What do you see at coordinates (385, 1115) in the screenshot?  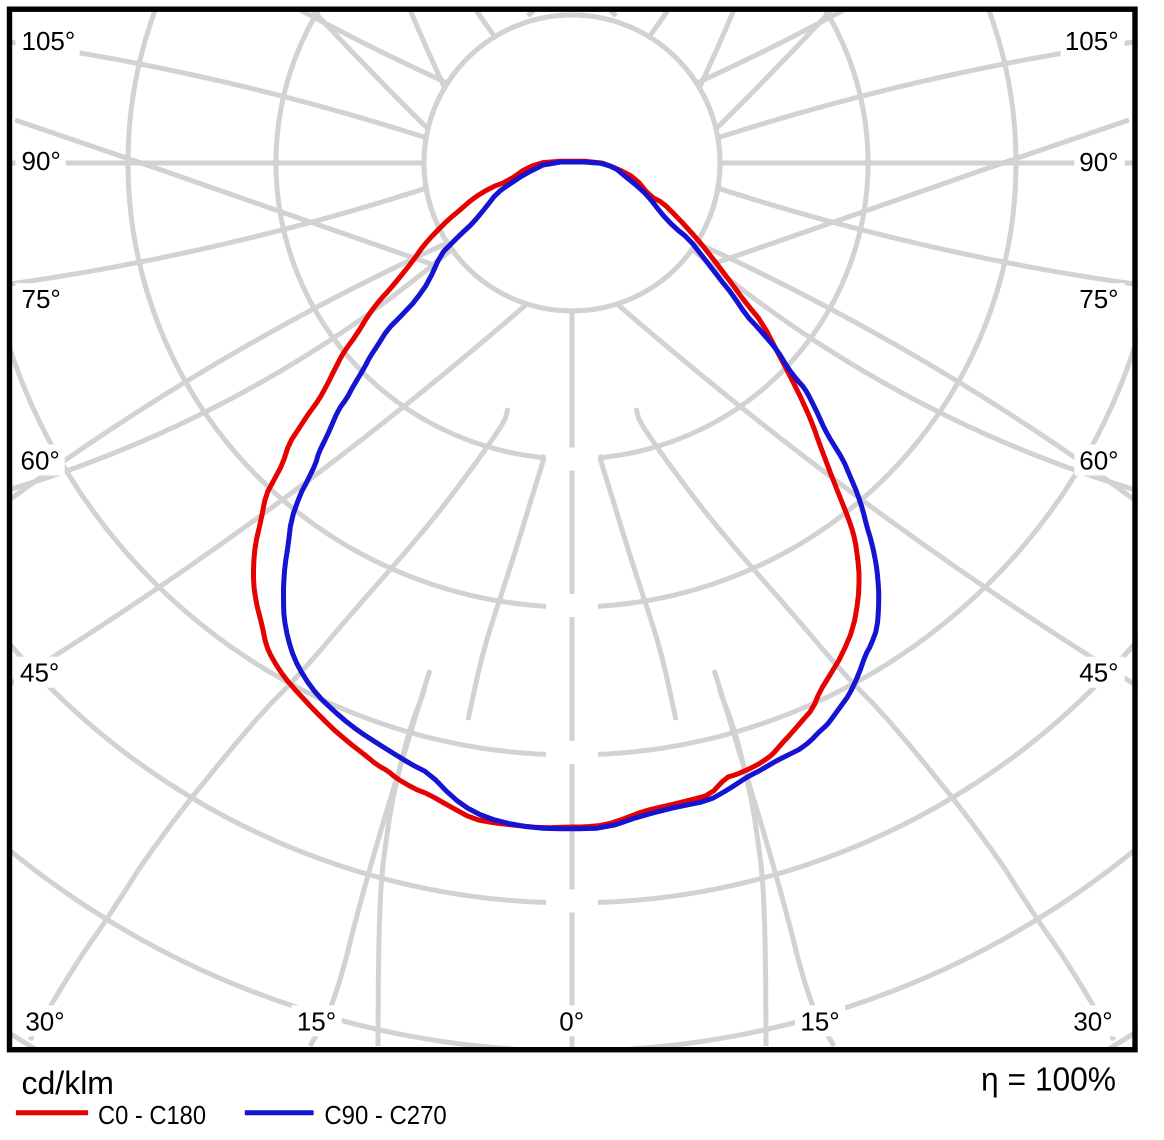 I see `svg-text: C90 - C270` at bounding box center [385, 1115].